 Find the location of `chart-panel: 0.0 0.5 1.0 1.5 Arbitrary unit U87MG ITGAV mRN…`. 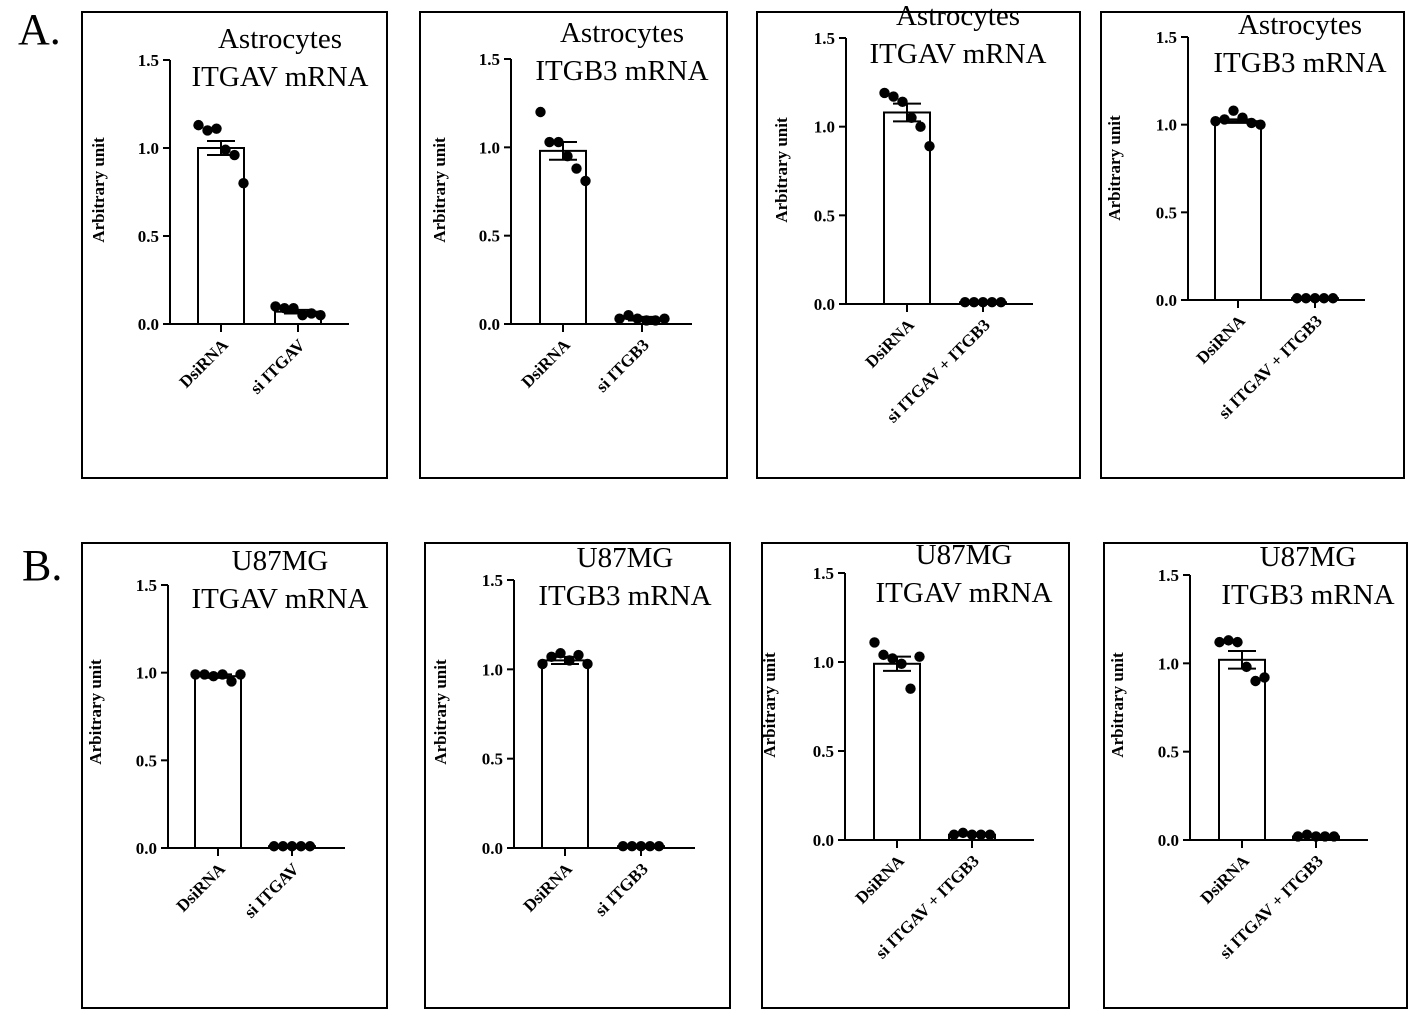

chart-panel: 0.0 0.5 1.0 1.5 Arbitrary unit U87MG ITGAV mRN… is located at coordinates (915, 774).